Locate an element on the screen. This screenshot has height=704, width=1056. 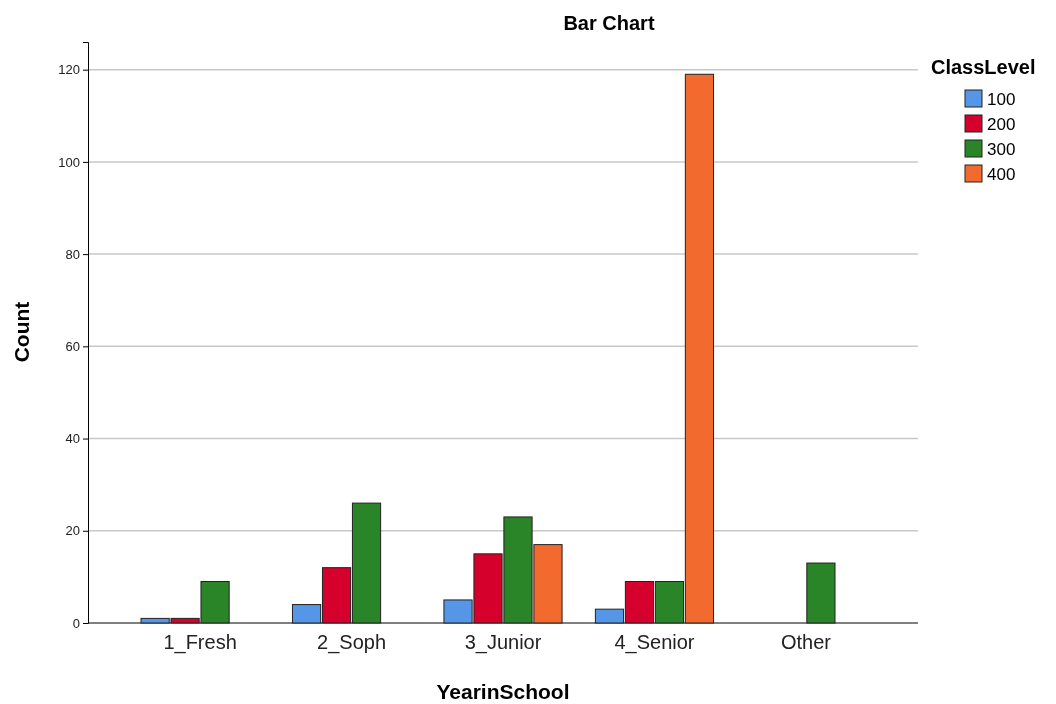
legend-label: 100 is located at coordinates (1001, 99).